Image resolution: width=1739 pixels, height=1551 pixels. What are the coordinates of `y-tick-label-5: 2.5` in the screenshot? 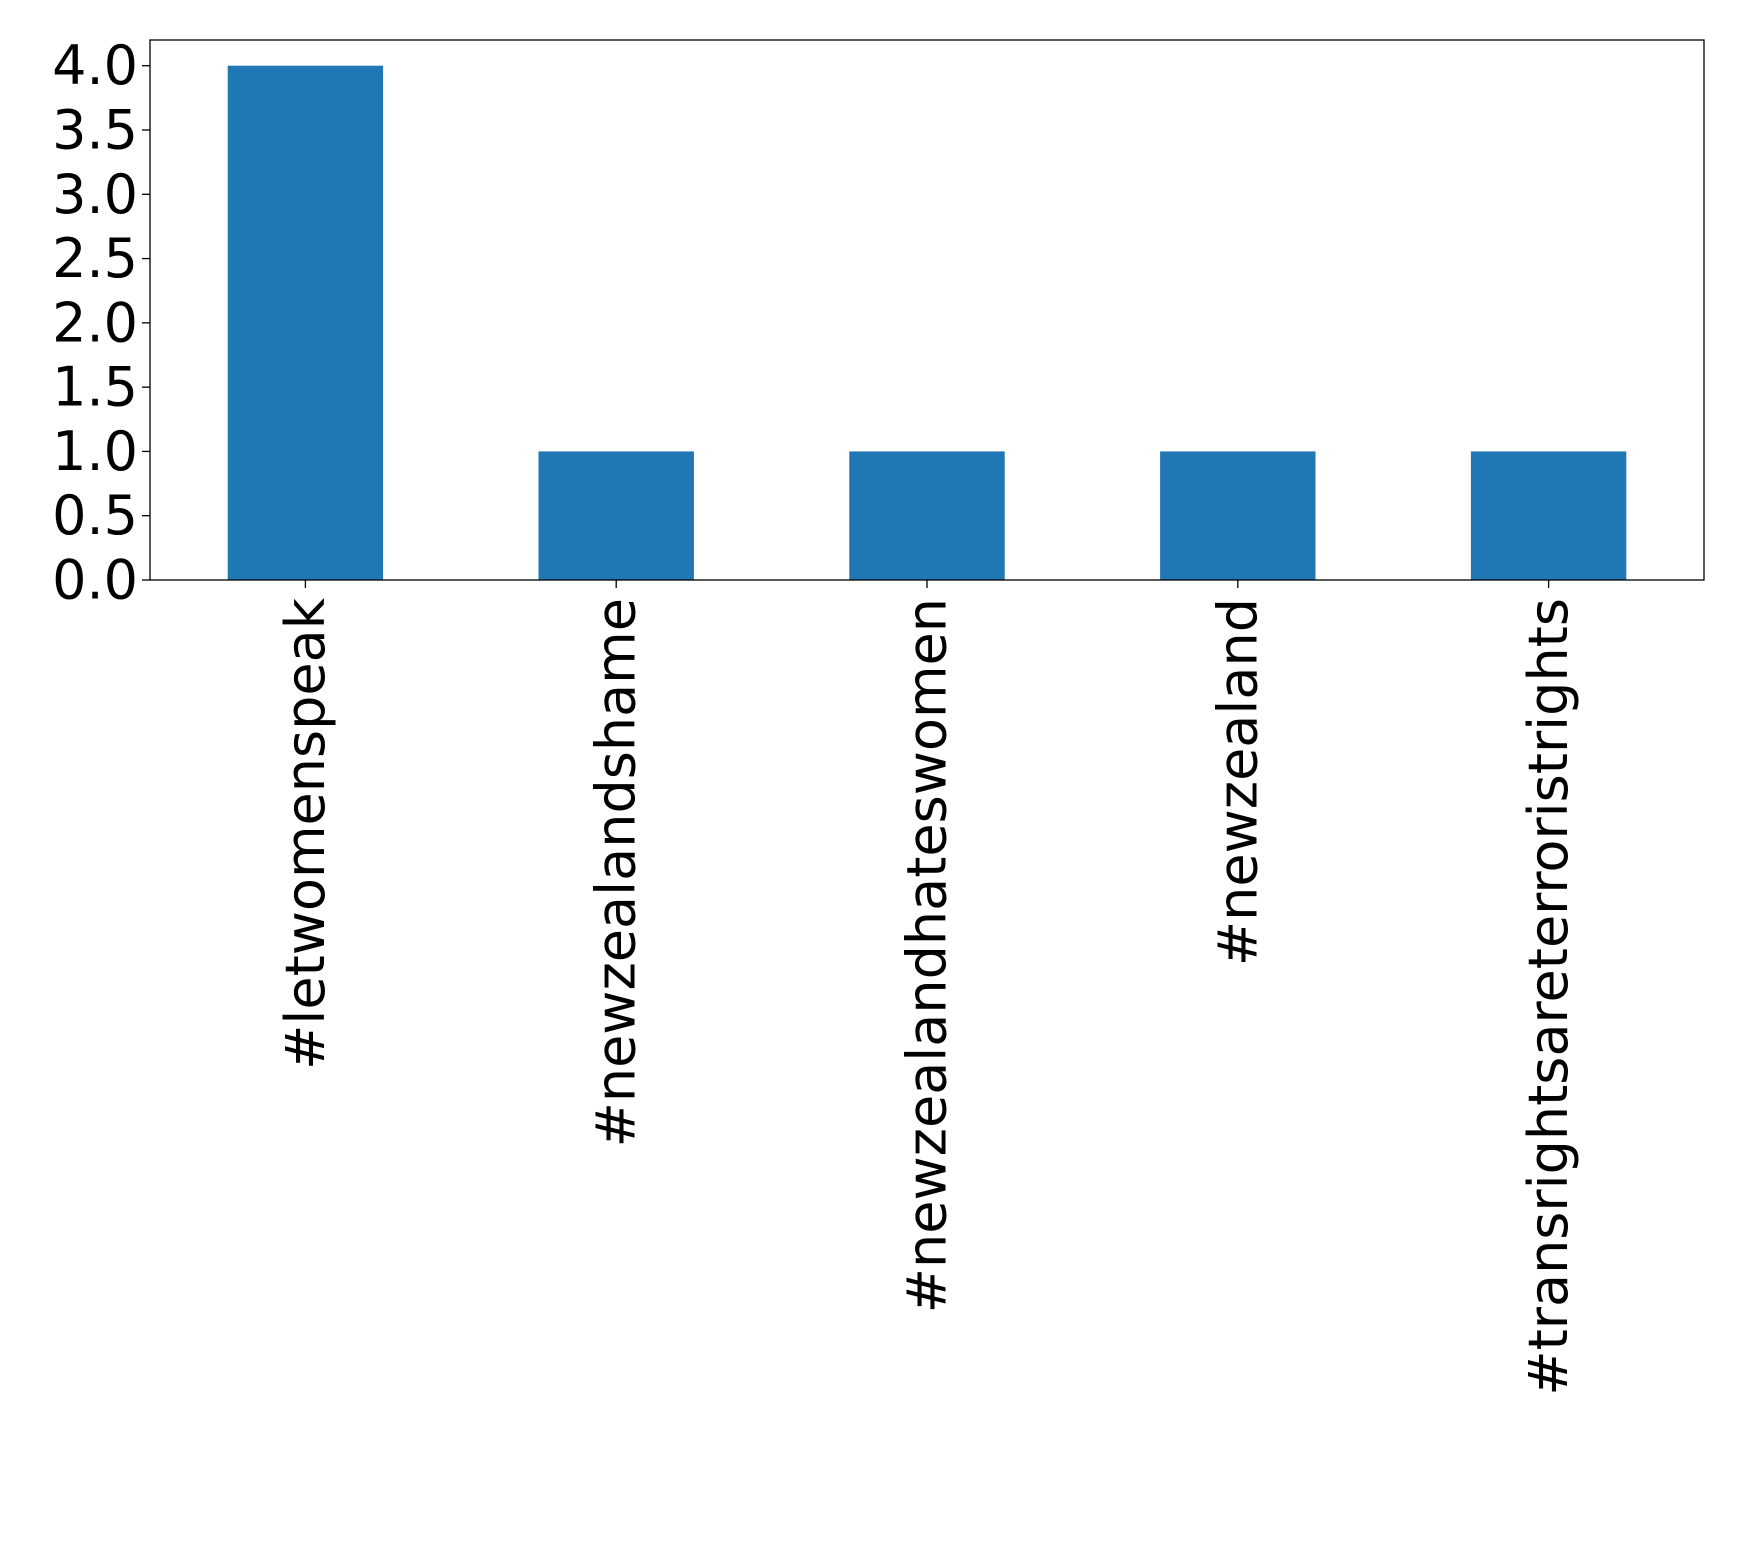 It's located at (95, 258).